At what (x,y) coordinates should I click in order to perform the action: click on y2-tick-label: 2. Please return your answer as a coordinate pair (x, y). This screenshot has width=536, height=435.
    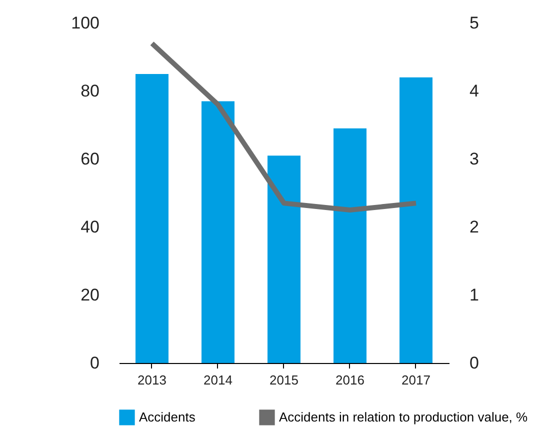
    Looking at the image, I should click on (474, 227).